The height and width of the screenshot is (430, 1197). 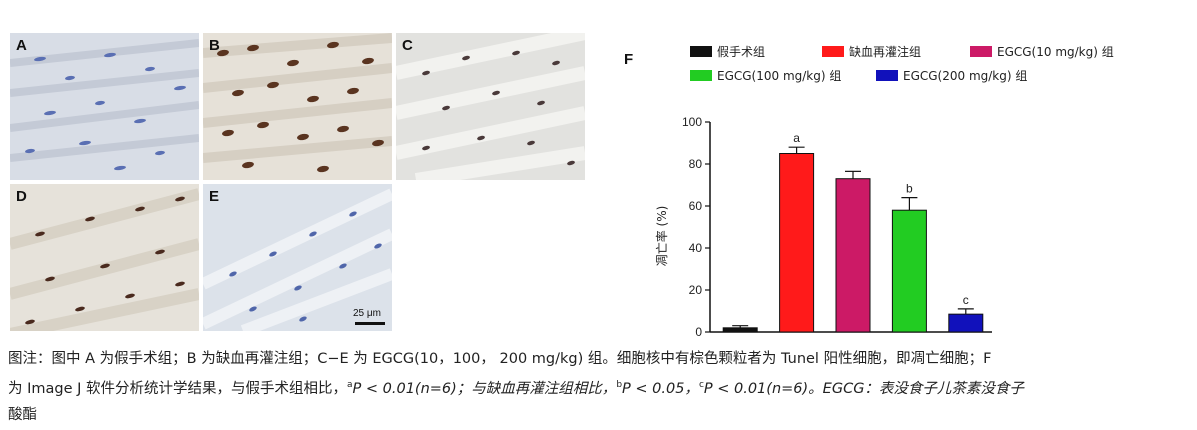 I want to click on caption-text: 为 Image J 软件分析统计学结果，与假手术组相比，, so click(x=178, y=388).